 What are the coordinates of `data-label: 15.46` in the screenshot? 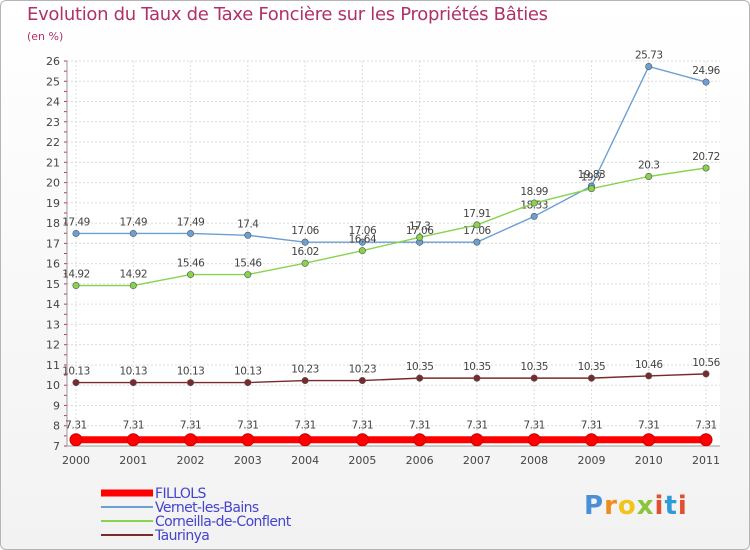 It's located at (248, 264).